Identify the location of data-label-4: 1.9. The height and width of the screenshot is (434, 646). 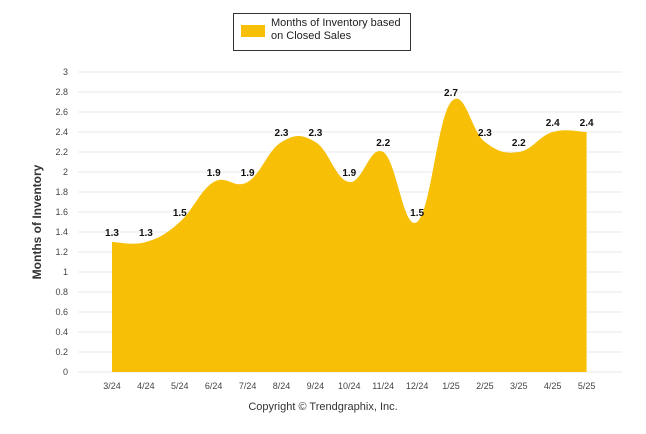
(248, 173).